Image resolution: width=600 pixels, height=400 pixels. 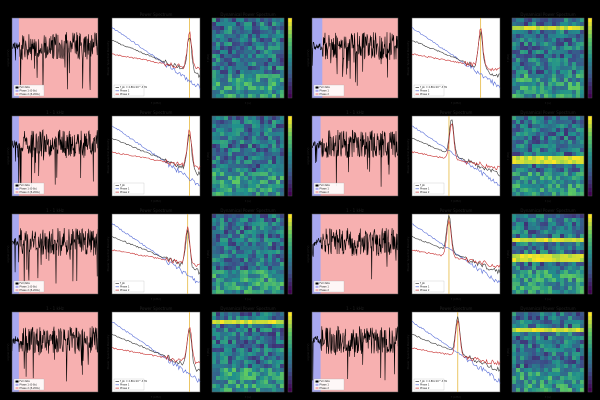 What do you see at coordinates (55, 158) in the screenshot?
I see `trace-line` at bounding box center [55, 158].